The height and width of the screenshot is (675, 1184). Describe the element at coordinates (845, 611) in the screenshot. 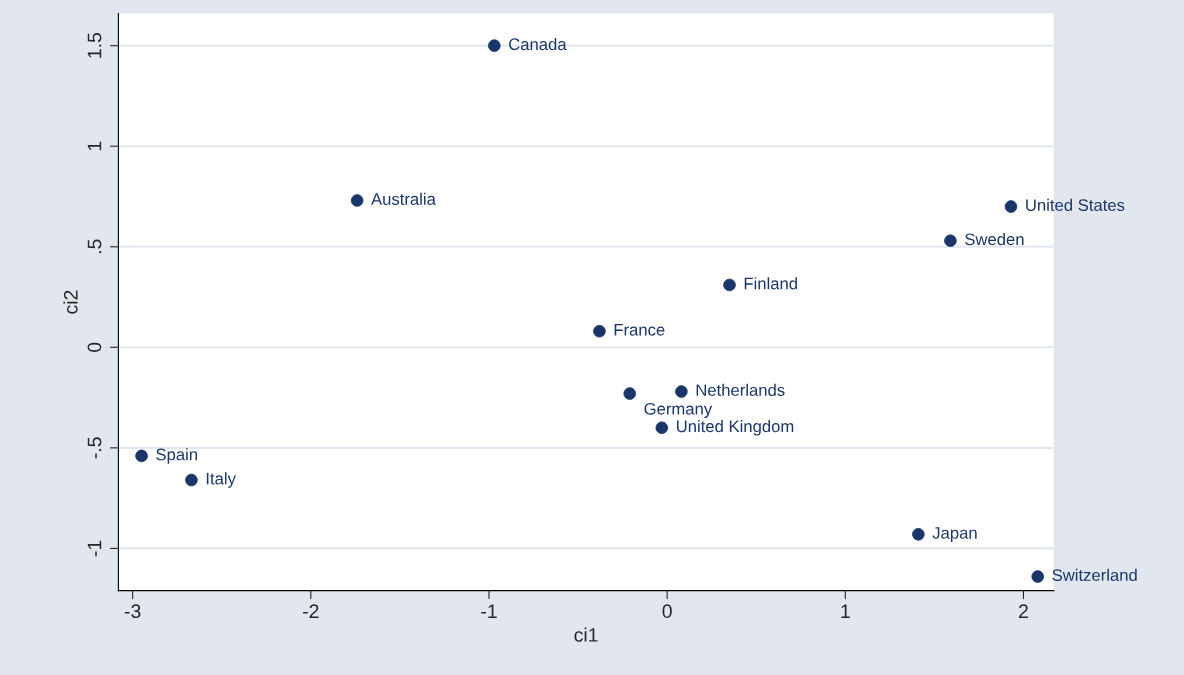

I see `x-tick-label: 1` at that location.